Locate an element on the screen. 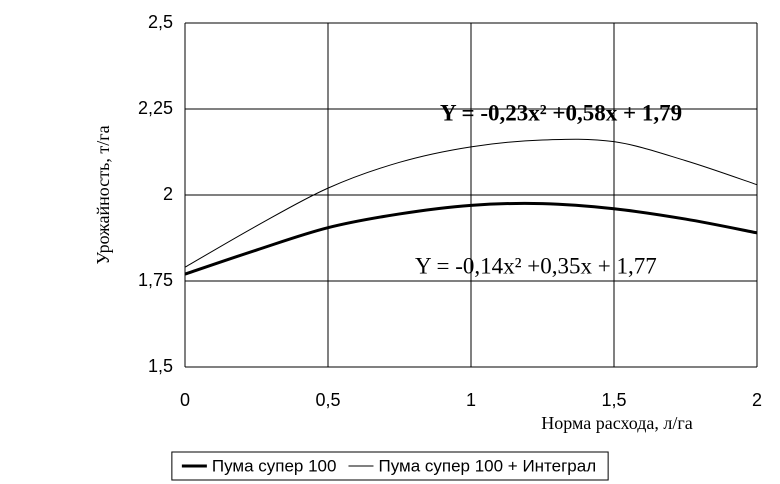  legend-box is located at coordinates (390, 466).